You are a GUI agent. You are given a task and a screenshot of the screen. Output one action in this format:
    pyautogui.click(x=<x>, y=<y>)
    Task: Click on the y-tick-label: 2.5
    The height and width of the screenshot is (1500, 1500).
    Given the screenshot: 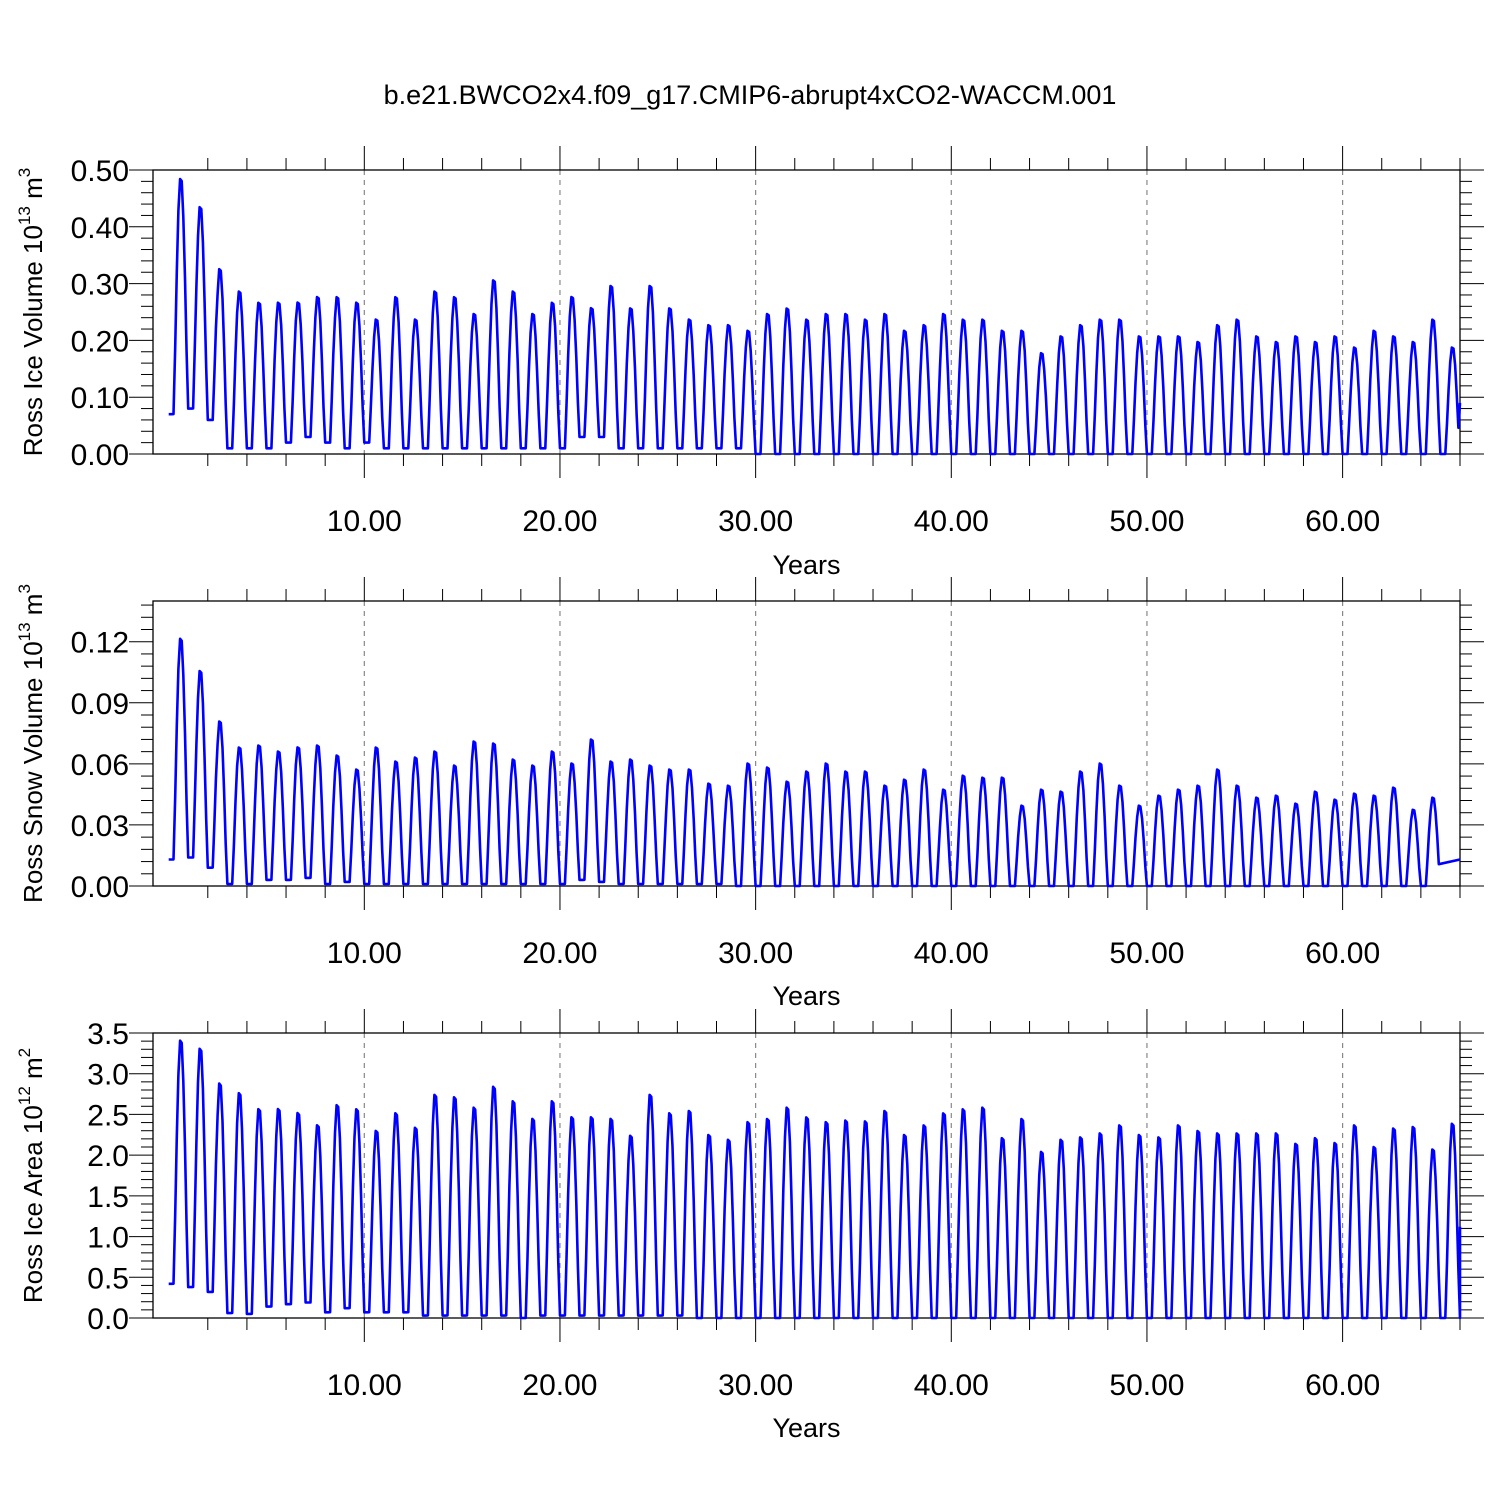 What is the action you would take?
    pyautogui.click(x=108, y=1115)
    